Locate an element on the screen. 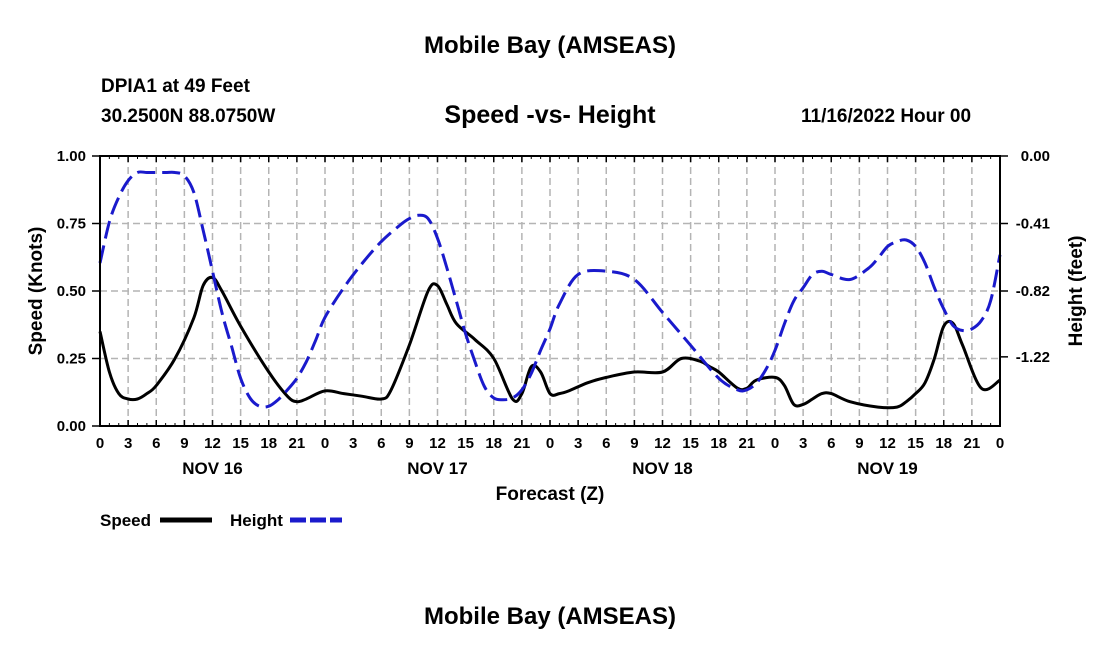 The image size is (1100, 650). y2-tick-label: -0.82 is located at coordinates (1033, 291).